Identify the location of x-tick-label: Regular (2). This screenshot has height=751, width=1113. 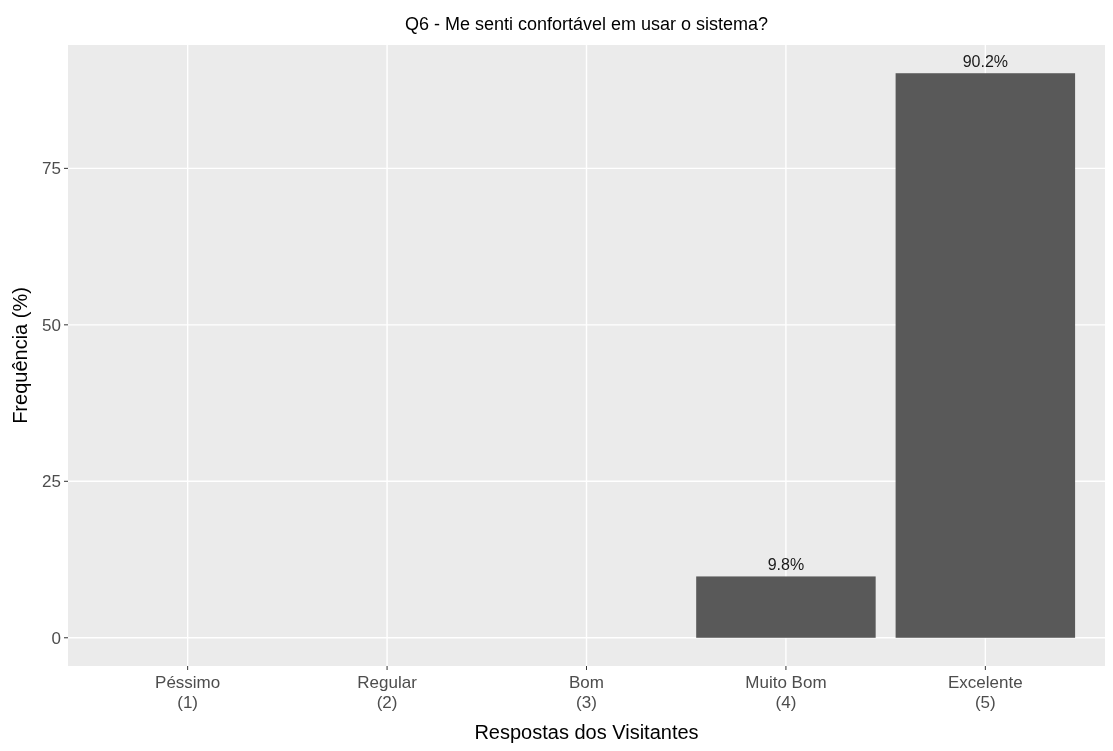
(387, 692).